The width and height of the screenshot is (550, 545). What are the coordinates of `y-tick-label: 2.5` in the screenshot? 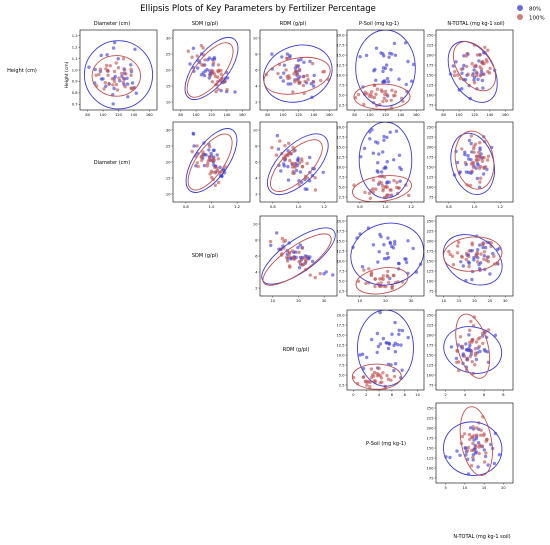 It's located at (342, 385).